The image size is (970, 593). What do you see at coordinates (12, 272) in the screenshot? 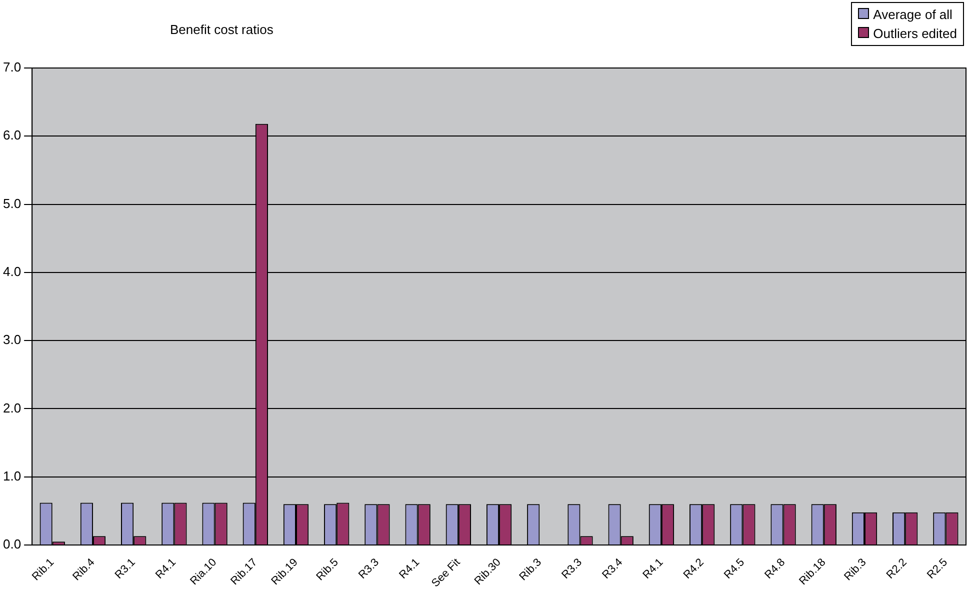
I see `y-tick-label: 4.0` at bounding box center [12, 272].